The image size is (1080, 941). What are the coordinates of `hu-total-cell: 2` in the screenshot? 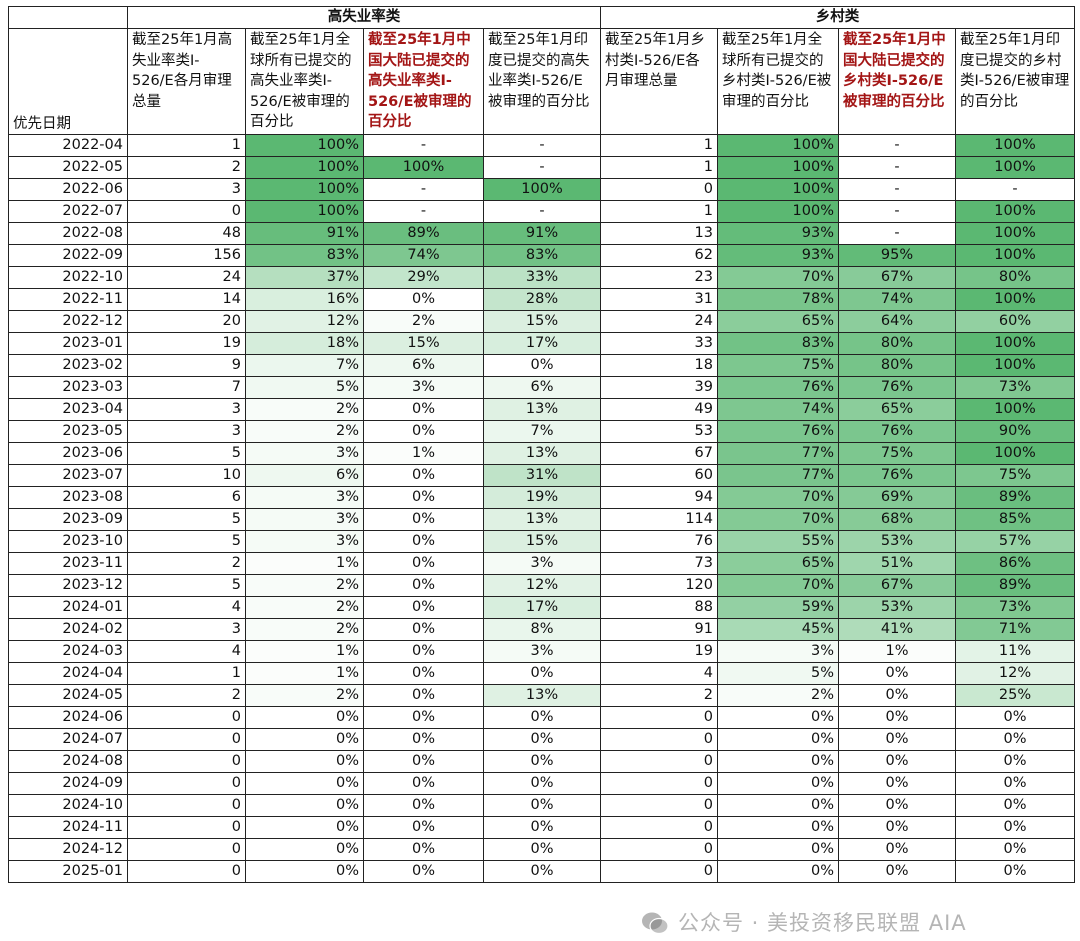 It's located at (186, 563).